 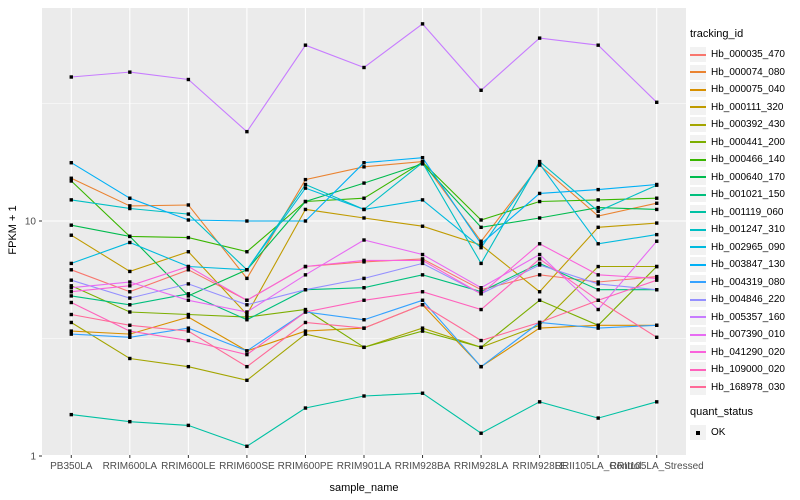 I want to click on legend-item-Hb_005357_160: Hb_005357_160, so click(x=744, y=318).